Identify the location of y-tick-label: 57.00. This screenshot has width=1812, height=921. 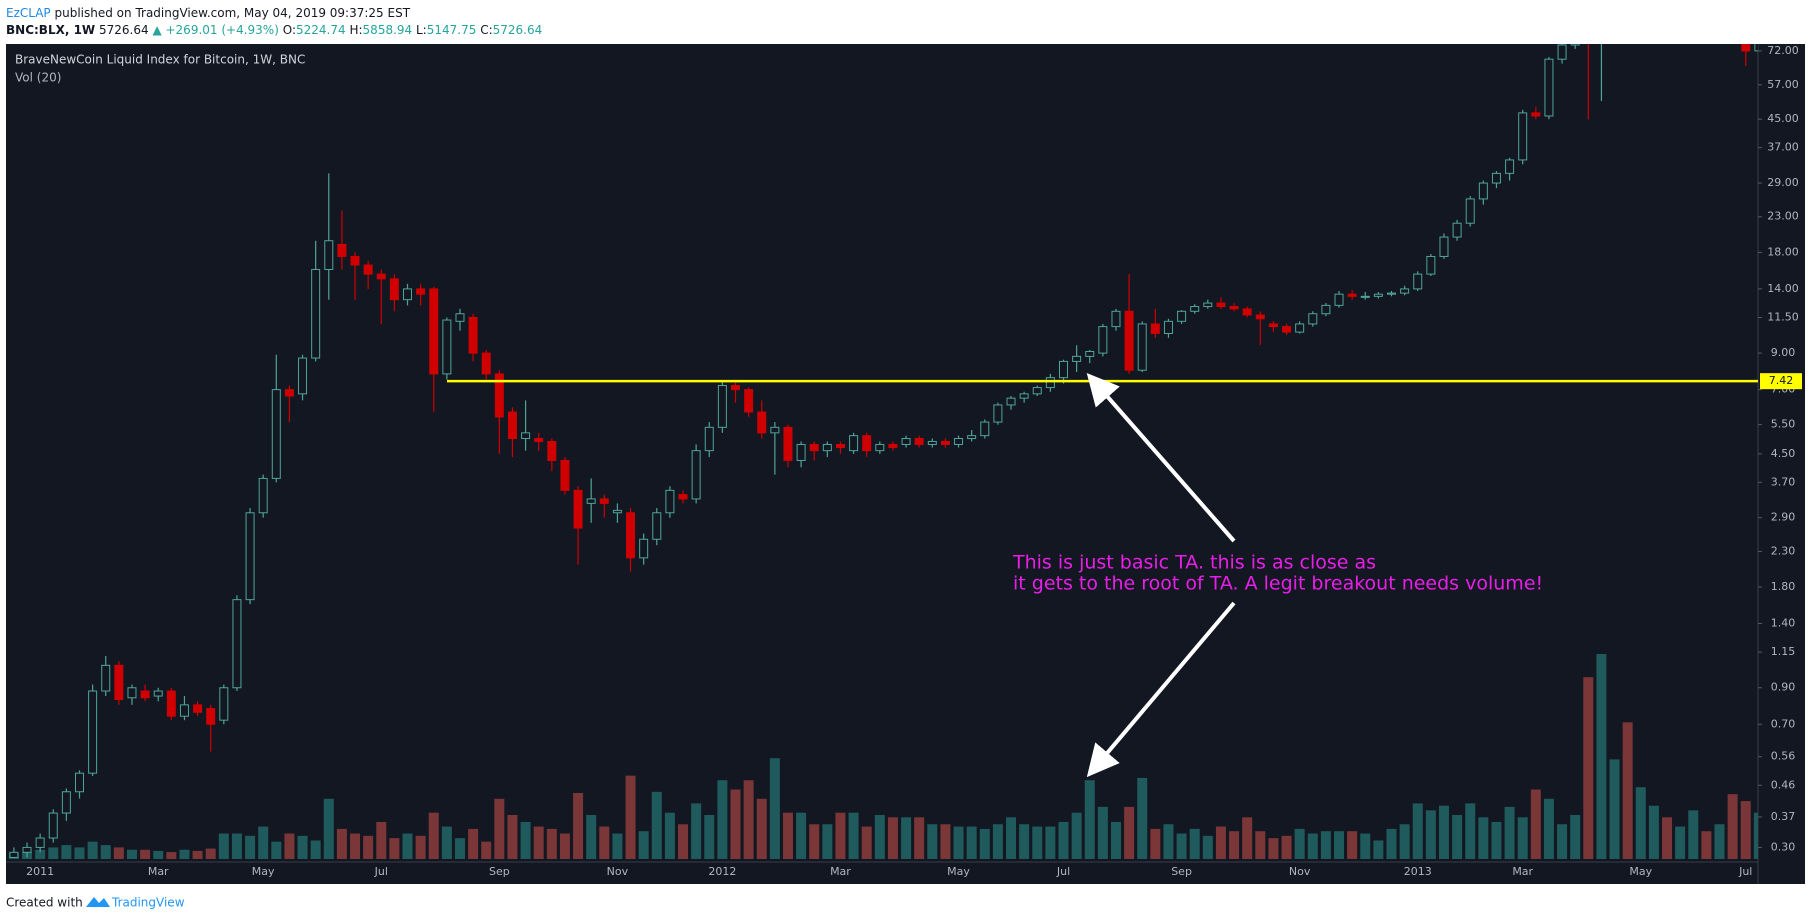
(1783, 84).